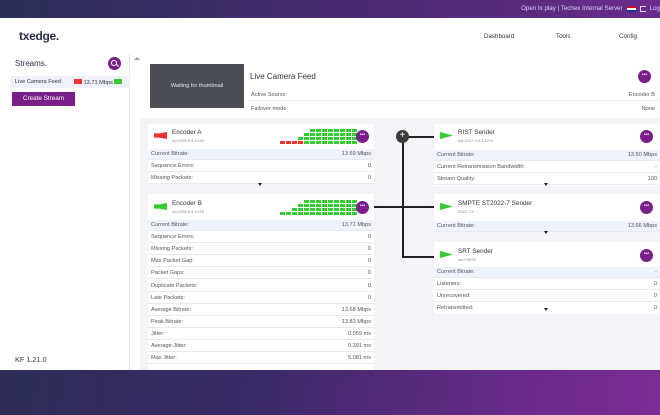  Describe the element at coordinates (78, 81) in the screenshot. I see `encoder-status-icon` at that location.